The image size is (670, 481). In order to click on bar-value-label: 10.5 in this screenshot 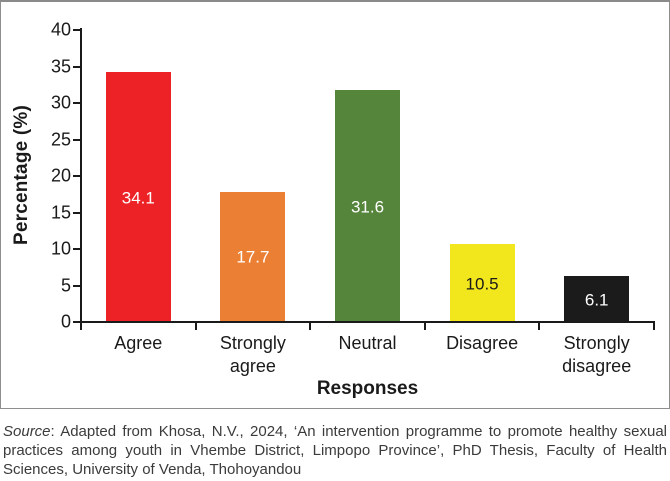, I will do `click(482, 284)`.